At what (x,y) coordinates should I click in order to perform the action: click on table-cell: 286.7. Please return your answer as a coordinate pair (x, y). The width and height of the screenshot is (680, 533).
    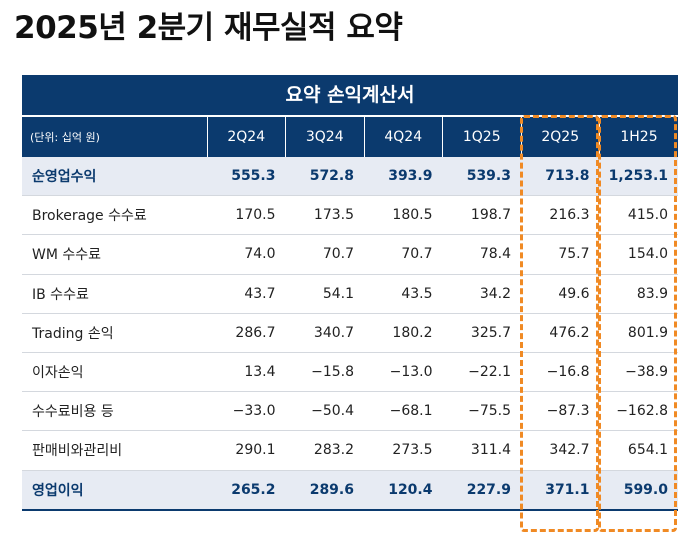
    Looking at the image, I should click on (246, 333).